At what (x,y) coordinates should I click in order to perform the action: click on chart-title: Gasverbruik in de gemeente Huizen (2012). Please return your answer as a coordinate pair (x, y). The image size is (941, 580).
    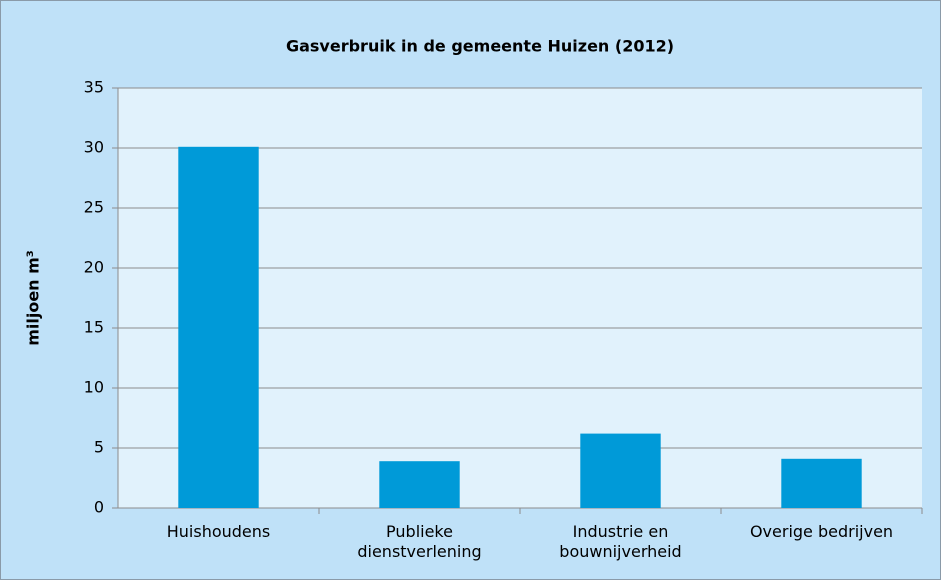
    Looking at the image, I should click on (480, 46).